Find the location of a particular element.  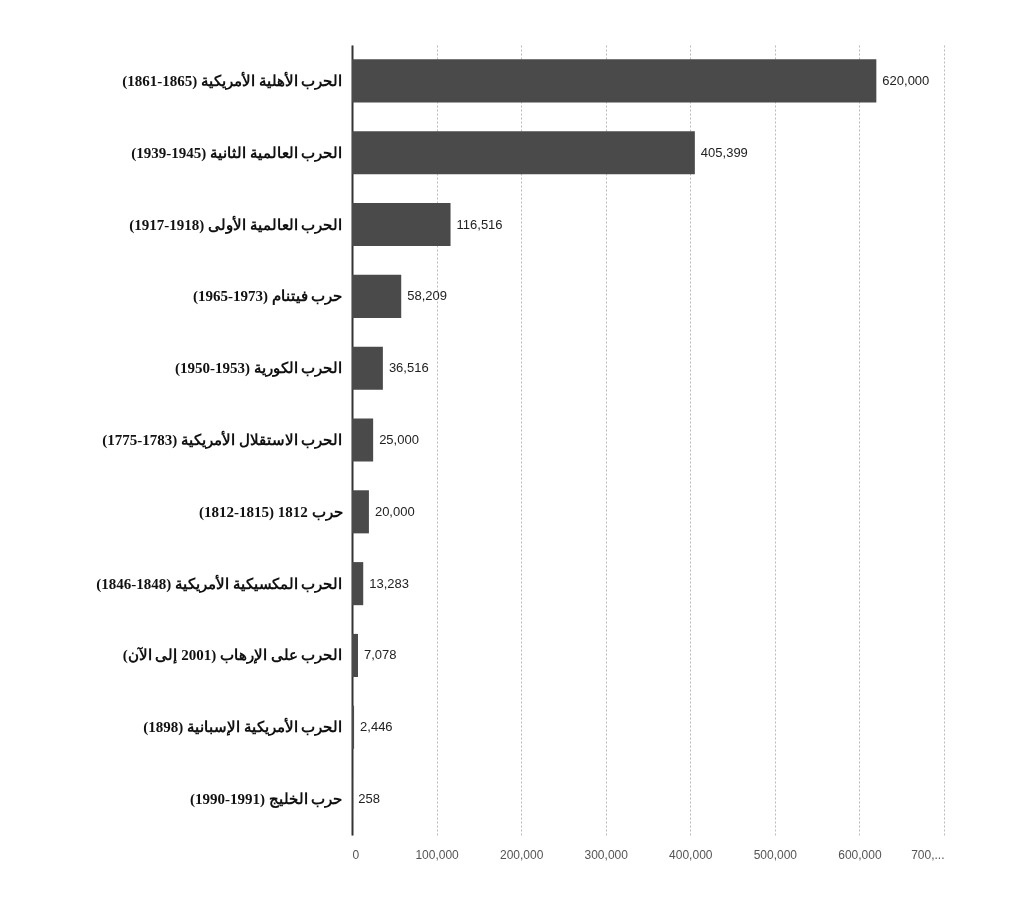

x-tick-label: 500,000 is located at coordinates (775, 854).